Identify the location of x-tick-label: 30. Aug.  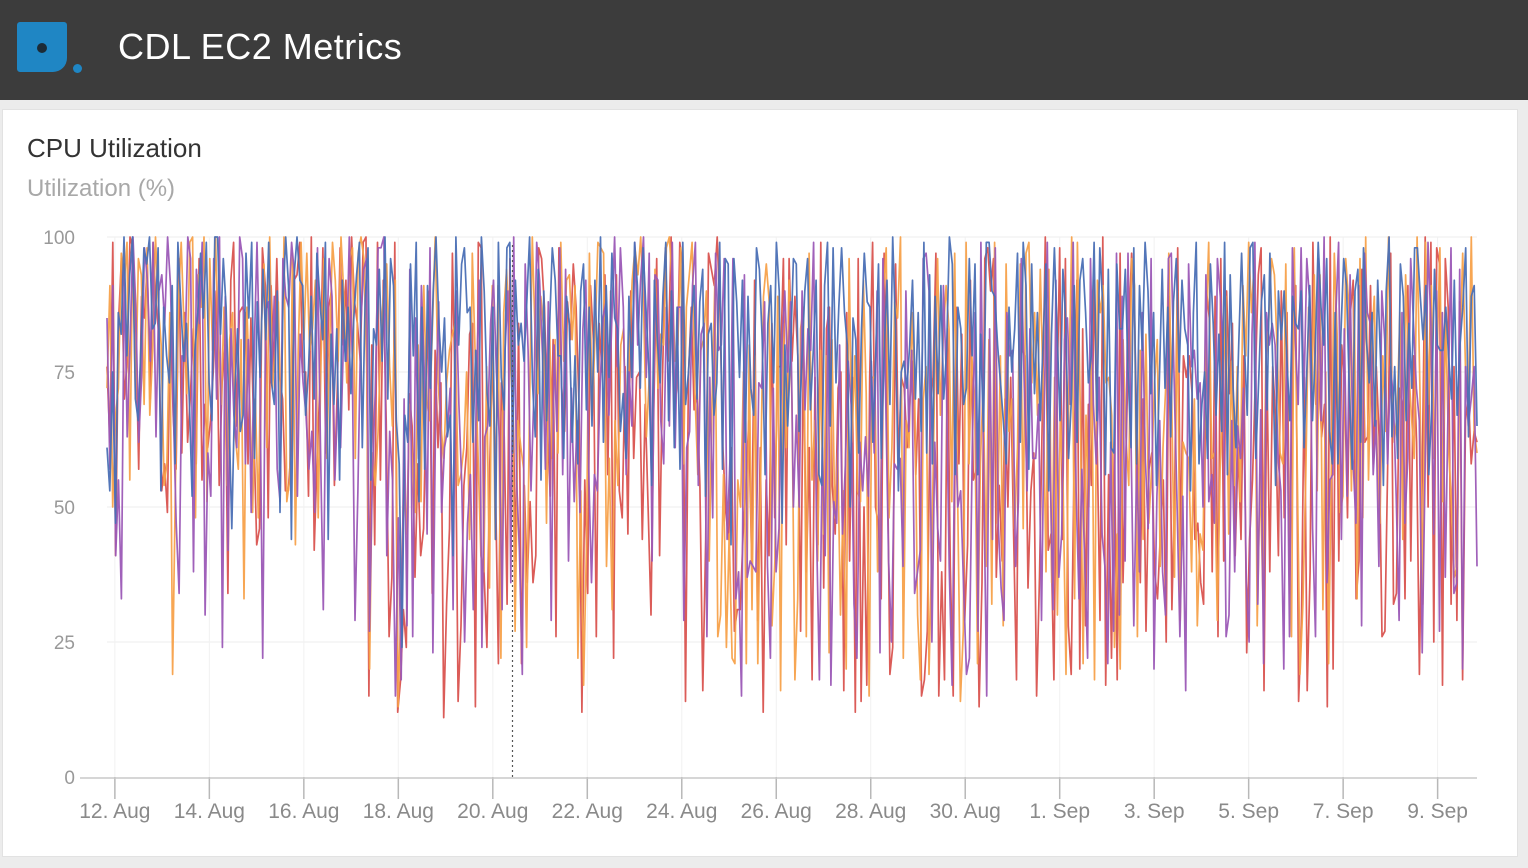
(965, 811).